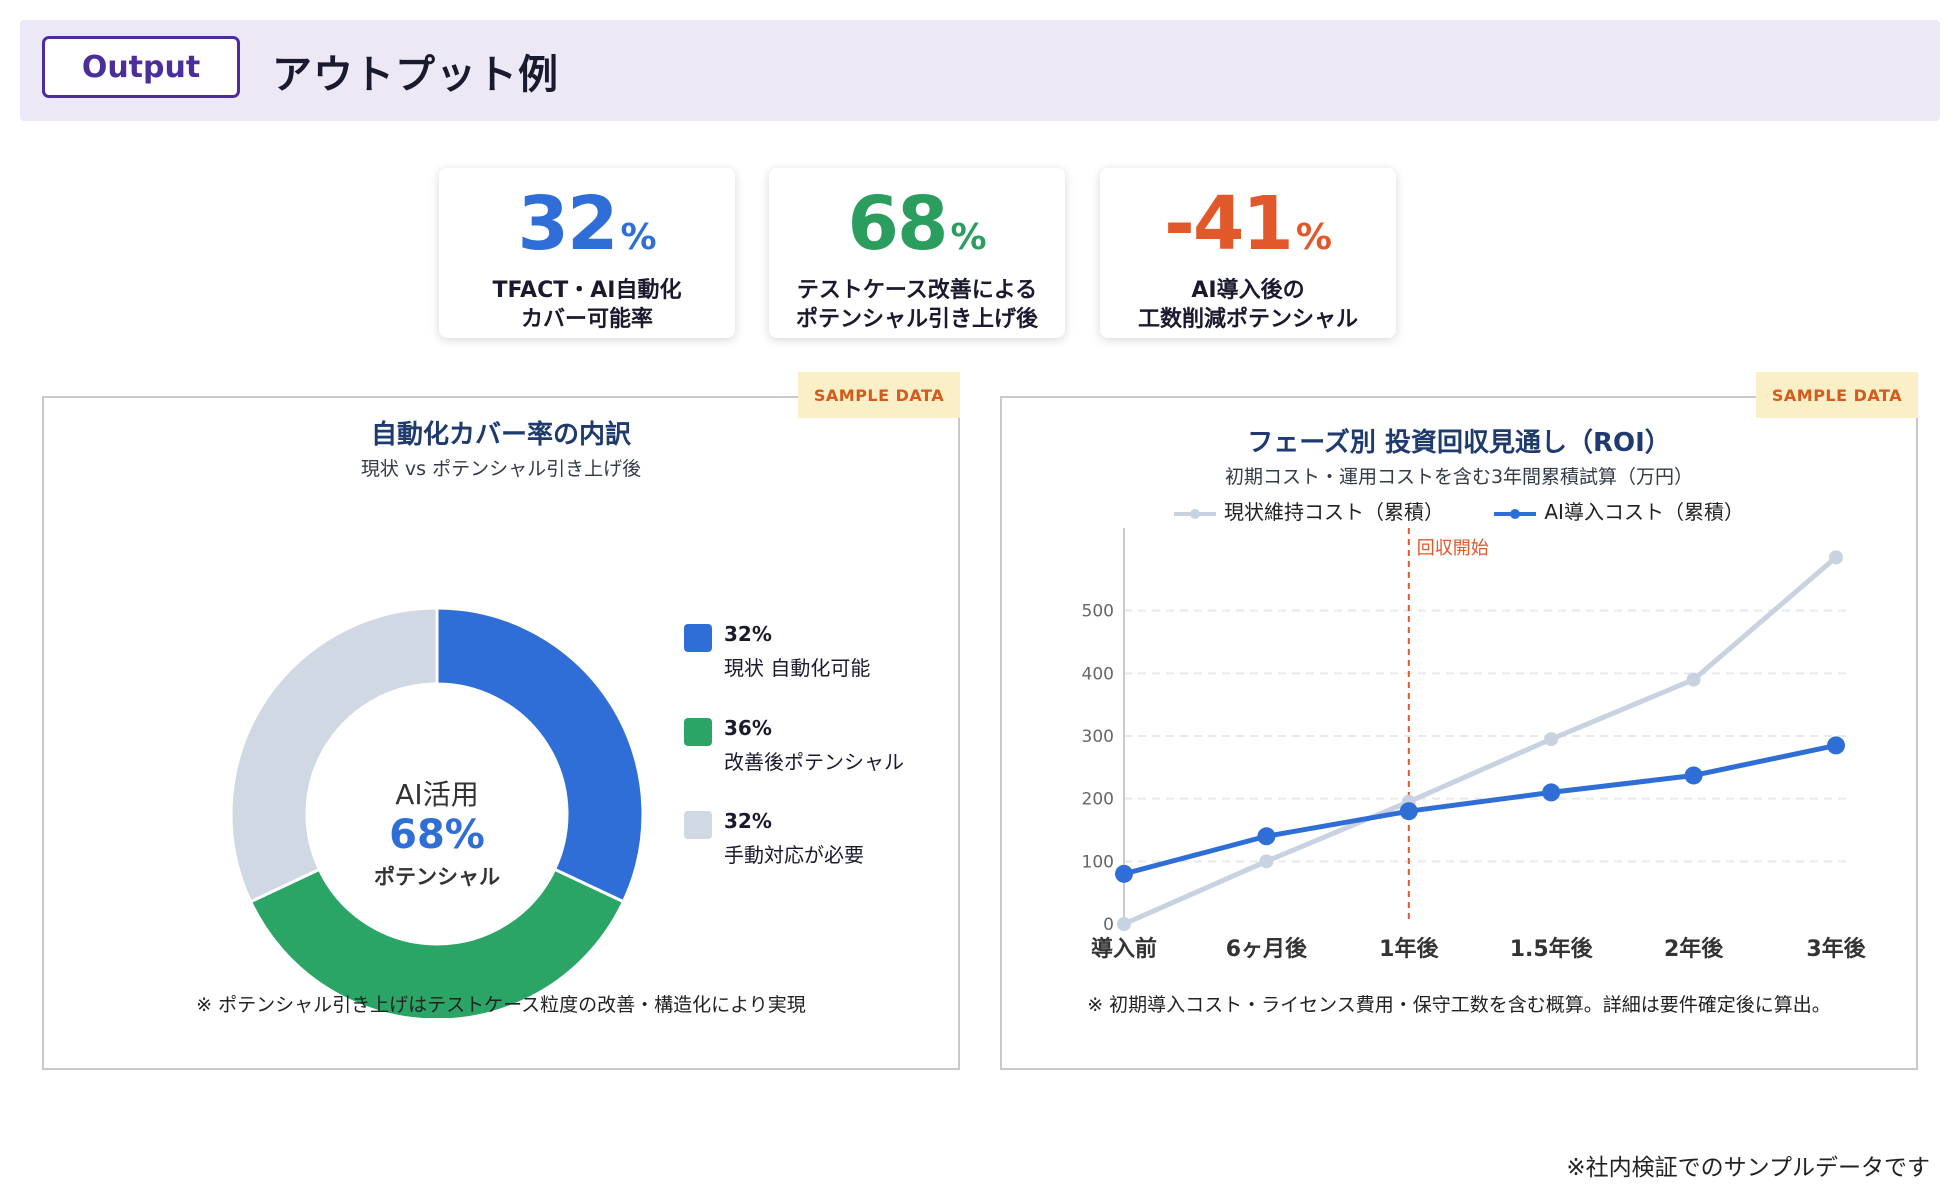  I want to click on legend-label: 改善後ポテンシャル, so click(814, 762).